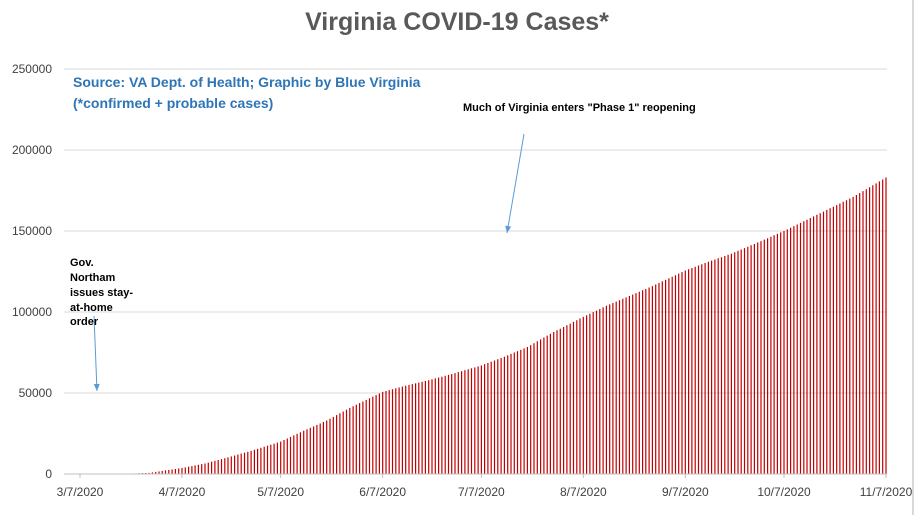  What do you see at coordinates (48, 474) in the screenshot?
I see `y-tick-label: 0` at bounding box center [48, 474].